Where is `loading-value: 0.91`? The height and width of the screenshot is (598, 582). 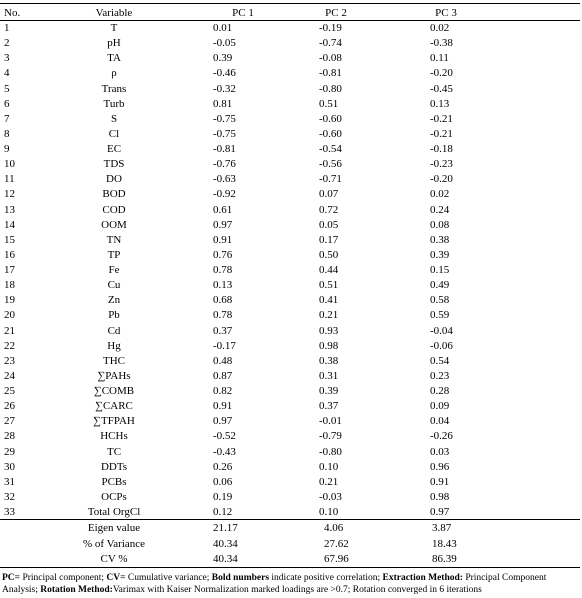
loading-value: 0.91 is located at coordinates (223, 406).